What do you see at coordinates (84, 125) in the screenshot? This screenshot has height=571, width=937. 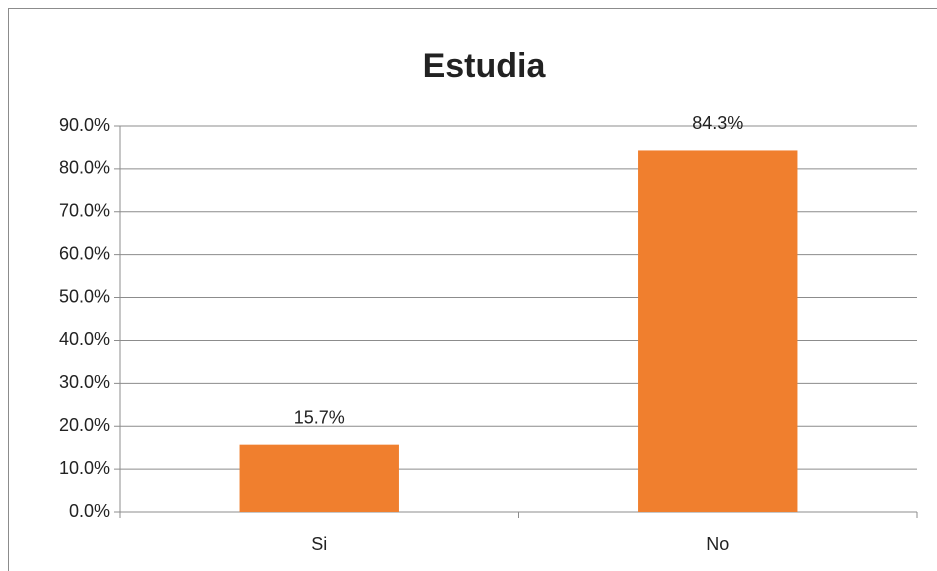 I see `y-tick-label: 90.0%` at bounding box center [84, 125].